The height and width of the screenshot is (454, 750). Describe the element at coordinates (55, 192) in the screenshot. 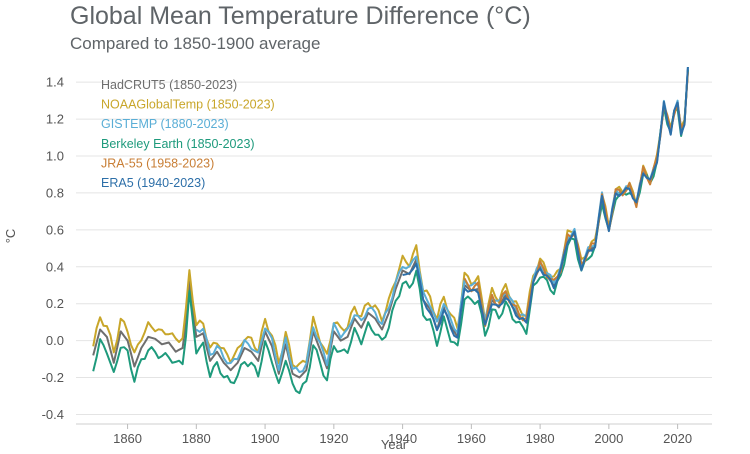

I see `y-tick-label: 0.8` at that location.